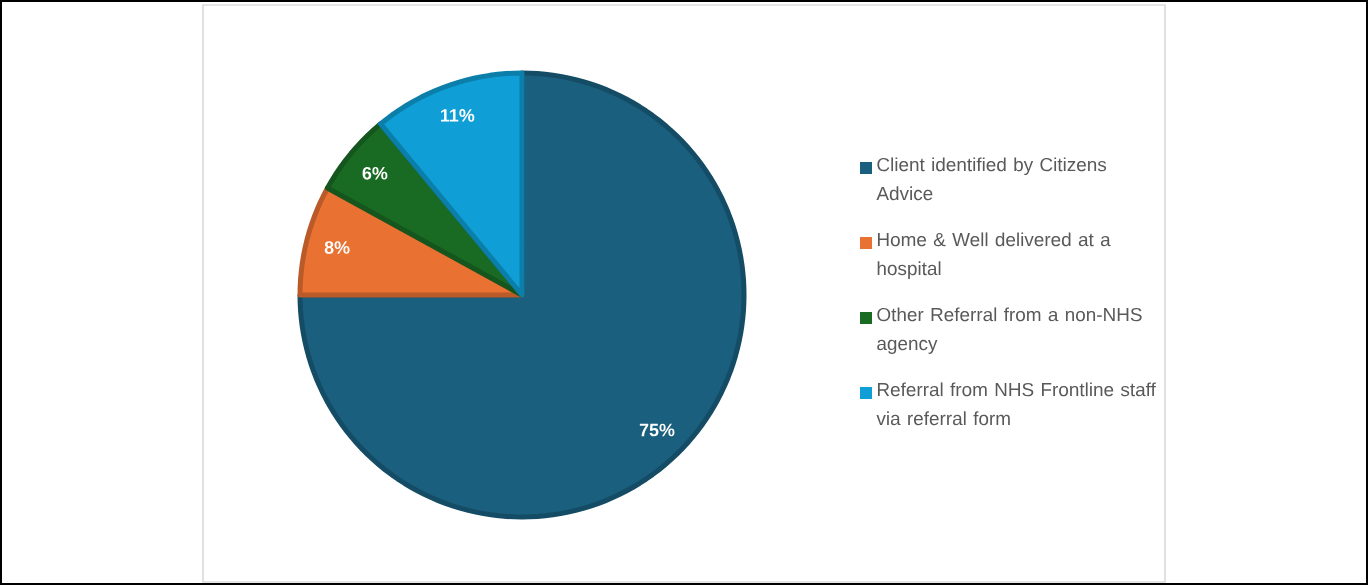 The height and width of the screenshot is (585, 1368). Describe the element at coordinates (375, 173) in the screenshot. I see `data-label: 6%` at that location.